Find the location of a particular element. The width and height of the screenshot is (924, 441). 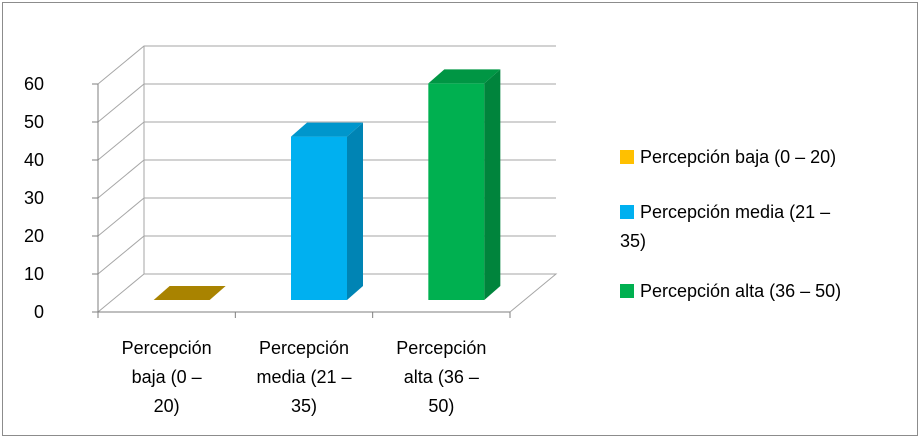

x-tick-label: Percepción media (21 –35) is located at coordinates (303, 377).